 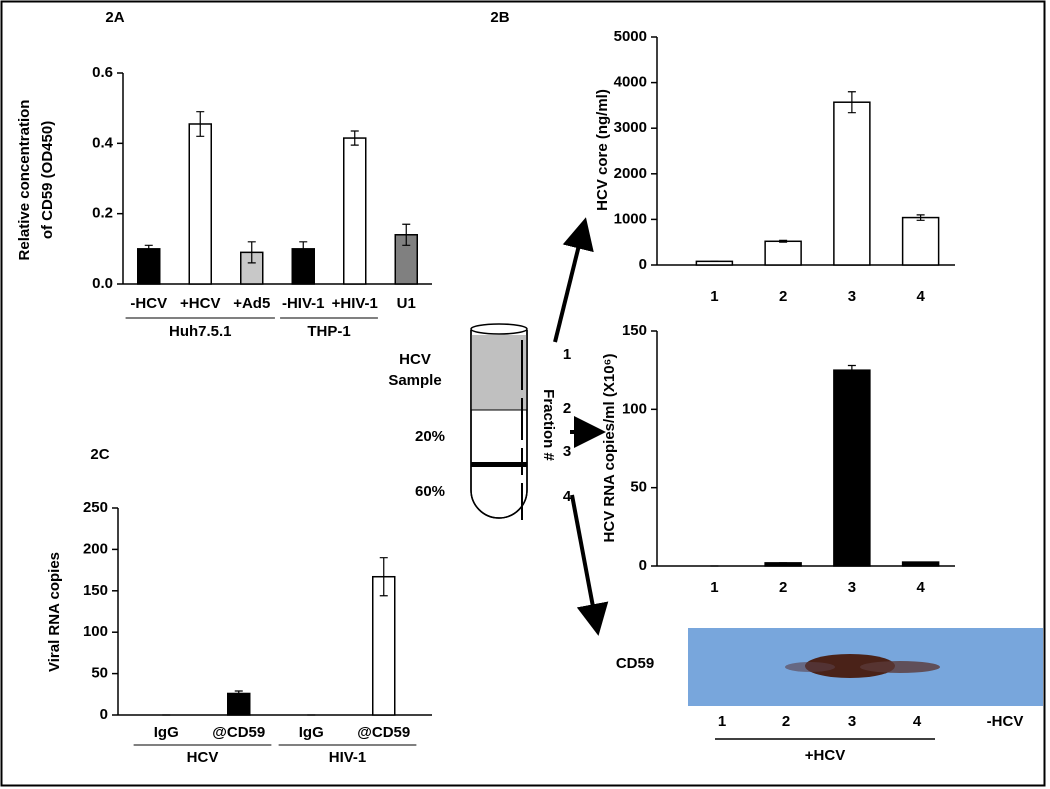 I want to click on group-label: THP-1, so click(x=328, y=331).